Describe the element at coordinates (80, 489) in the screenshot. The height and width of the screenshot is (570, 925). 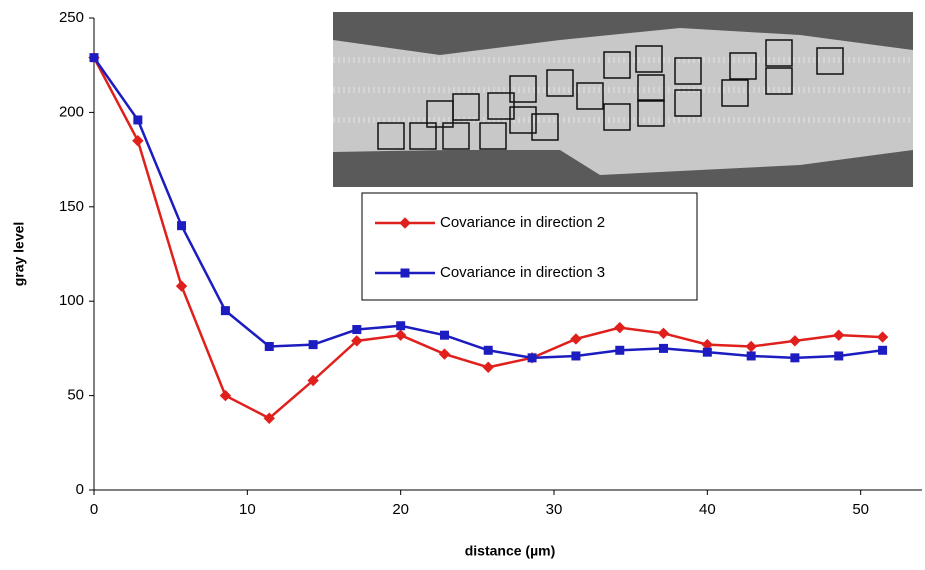
I see `y-tick-label: 0` at that location.